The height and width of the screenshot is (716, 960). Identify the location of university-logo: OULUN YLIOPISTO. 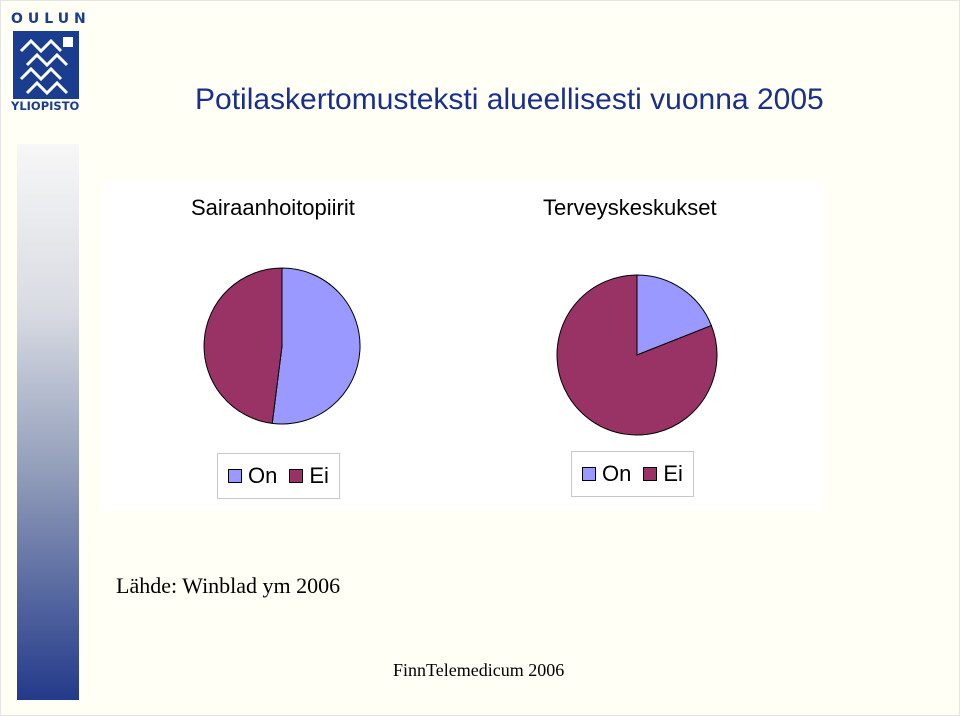
(51, 63).